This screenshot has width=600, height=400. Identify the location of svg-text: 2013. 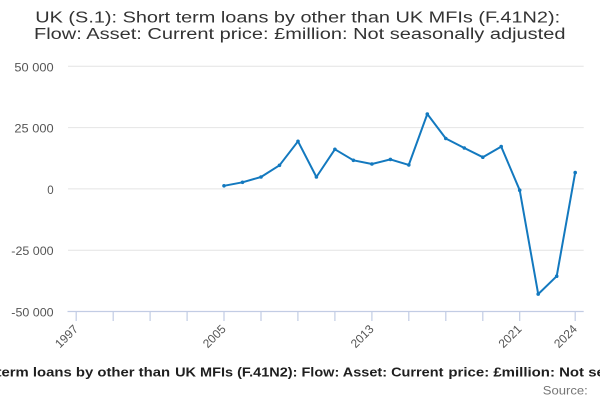
(362, 336).